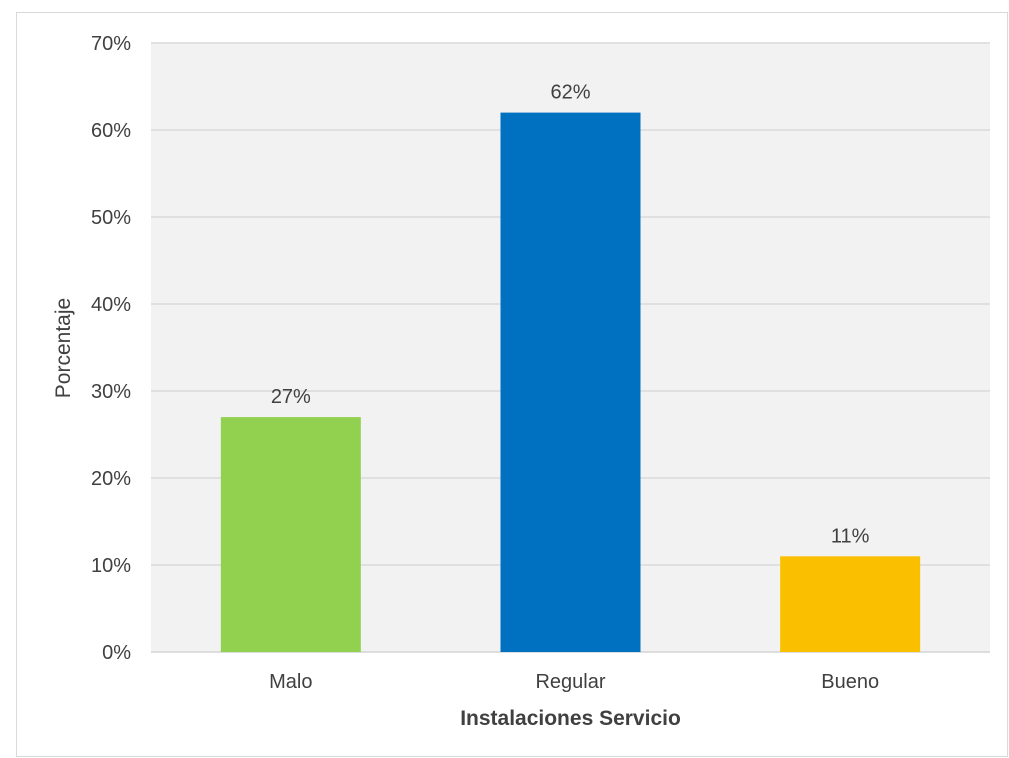 This screenshot has height=758, width=1009. I want to click on y-tick-label: 10%, so click(111, 566).